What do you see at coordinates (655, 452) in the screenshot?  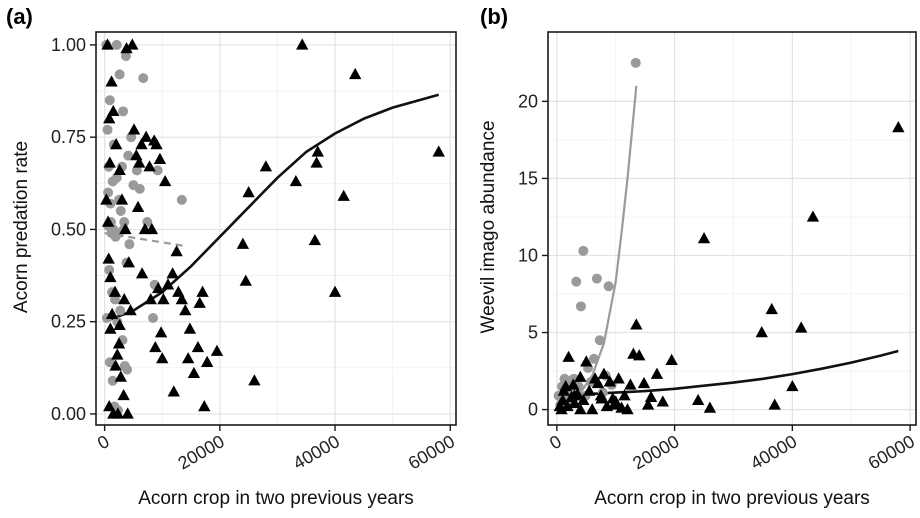 I see `panel-b-x-tick-label: 20000` at bounding box center [655, 452].